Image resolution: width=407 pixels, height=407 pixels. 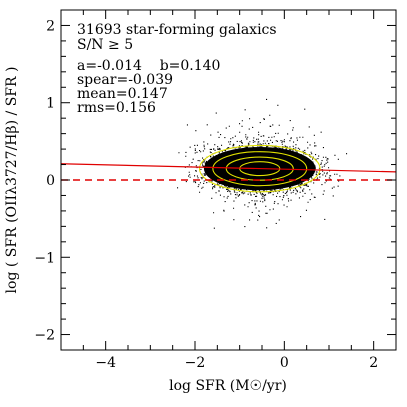 I want to click on x-tick-label: 0, so click(x=284, y=363).